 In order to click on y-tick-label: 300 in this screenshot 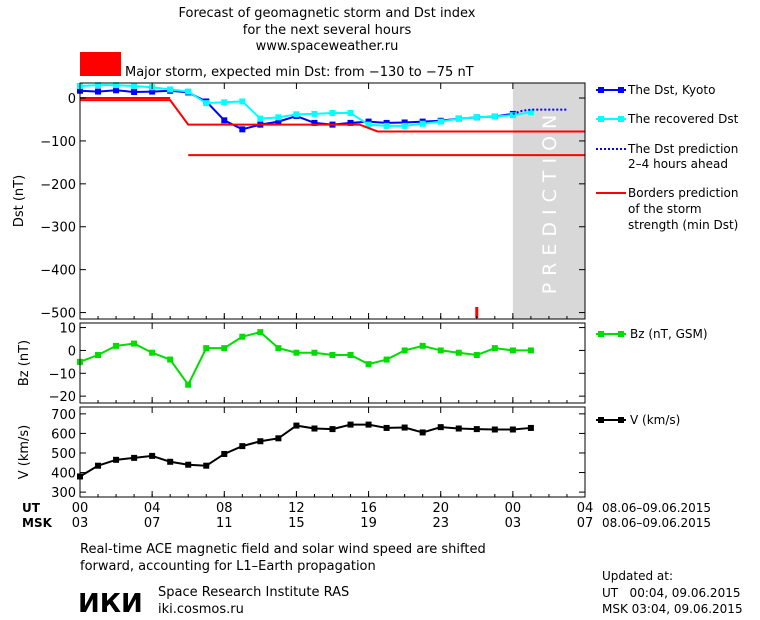, I will do `click(63, 493)`.